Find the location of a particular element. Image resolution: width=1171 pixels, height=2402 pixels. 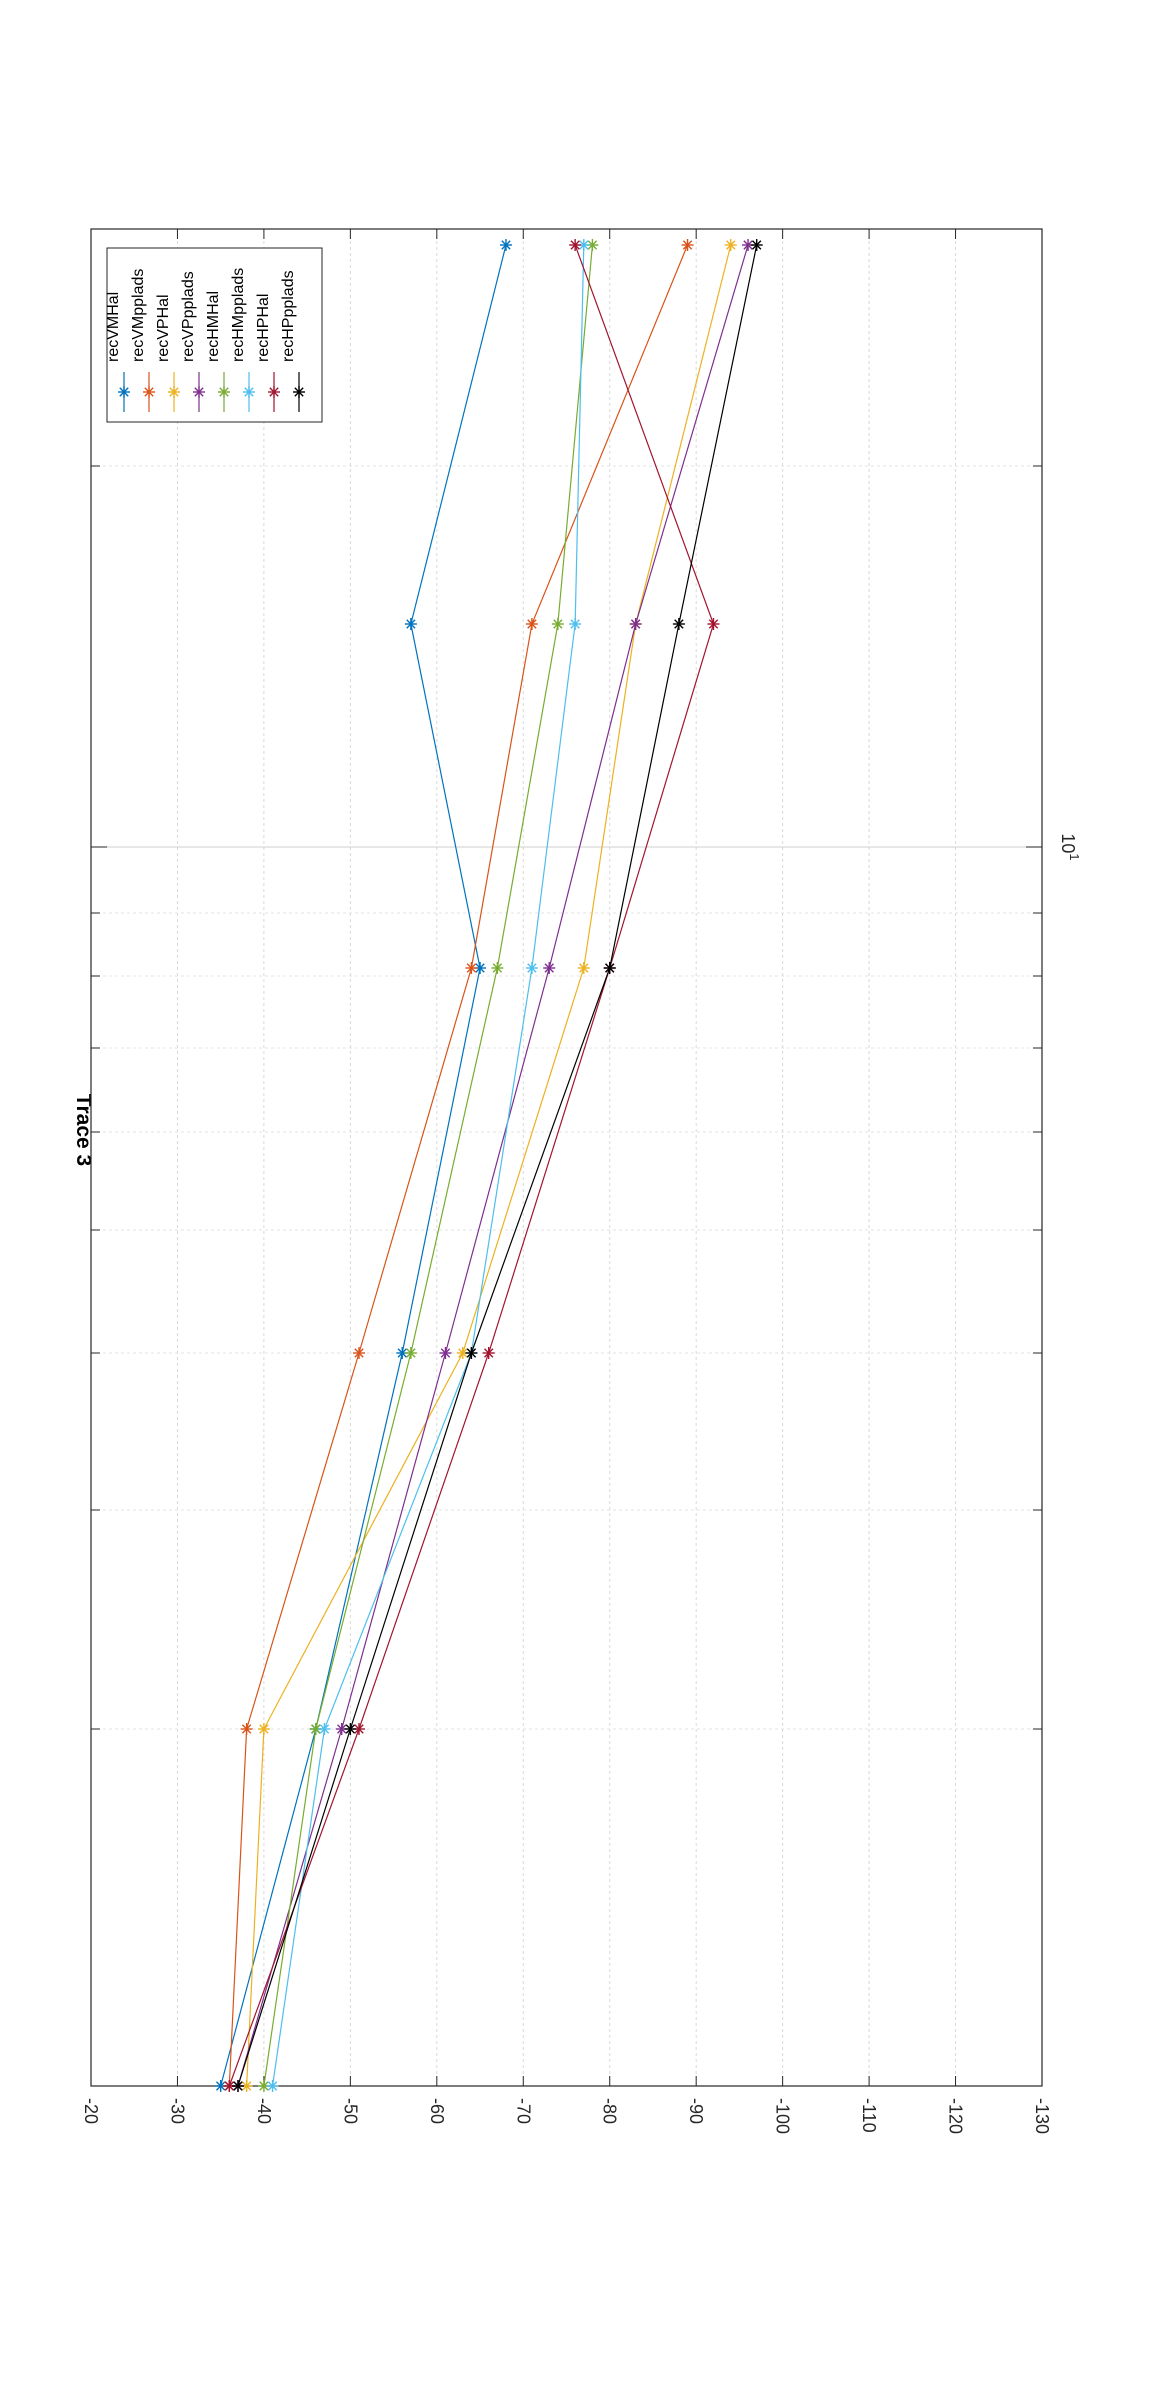

legend-label: recHPHal is located at coordinates (263, 328).